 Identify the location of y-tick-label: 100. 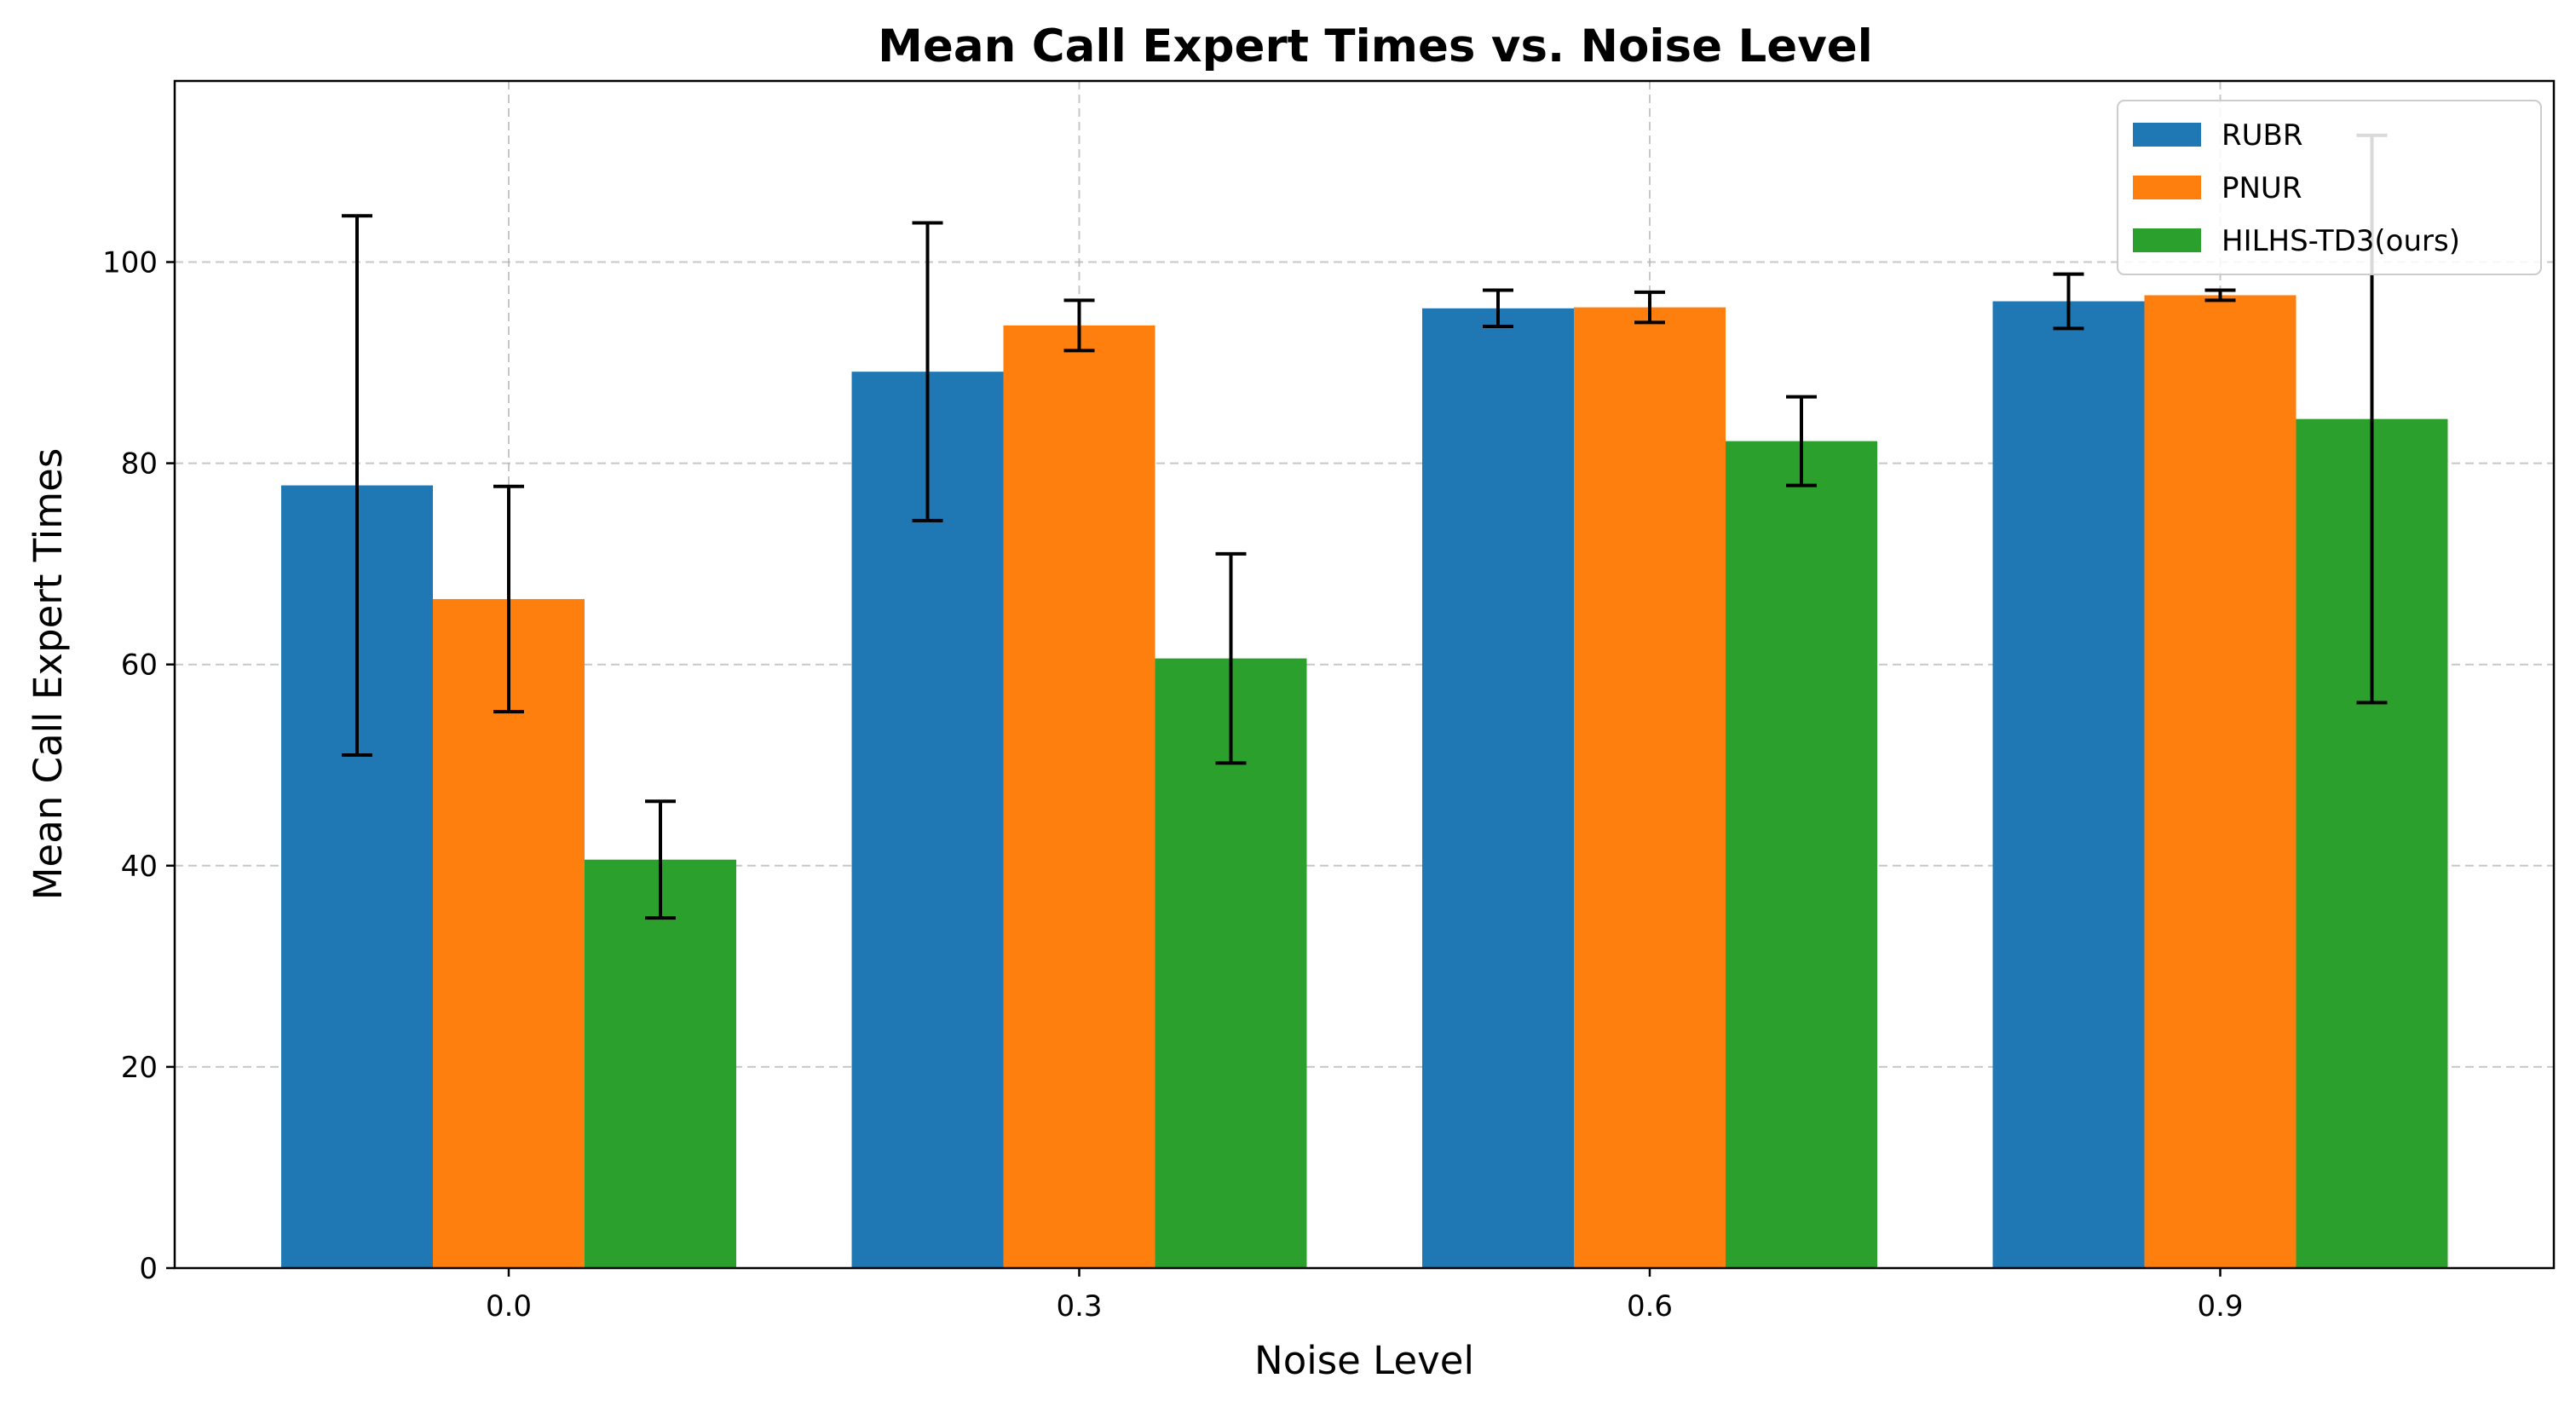
(130, 262).